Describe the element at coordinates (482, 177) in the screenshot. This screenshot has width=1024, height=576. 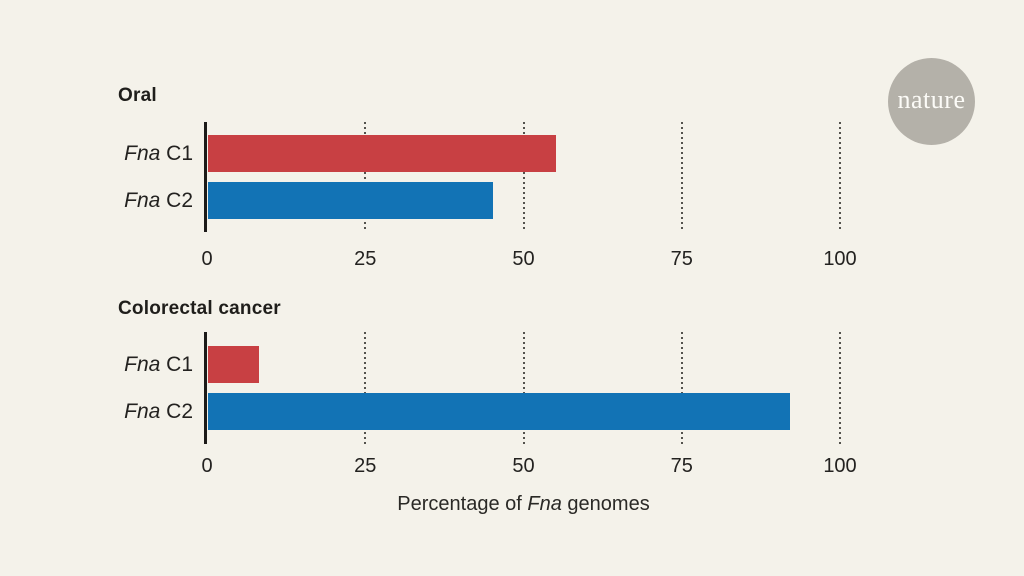
I see `oral-plot-area: Fna C1 Fna C2` at that location.